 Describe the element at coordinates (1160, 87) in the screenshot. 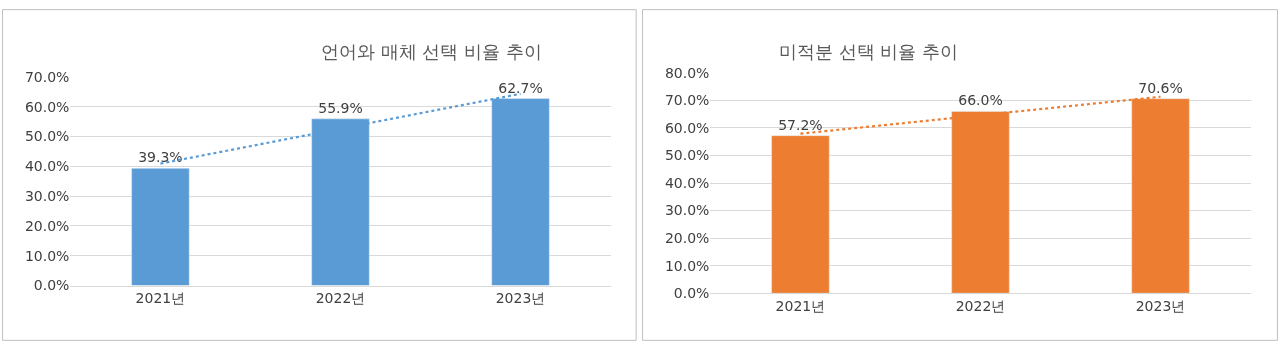

I see `data-label: 70.6%` at that location.